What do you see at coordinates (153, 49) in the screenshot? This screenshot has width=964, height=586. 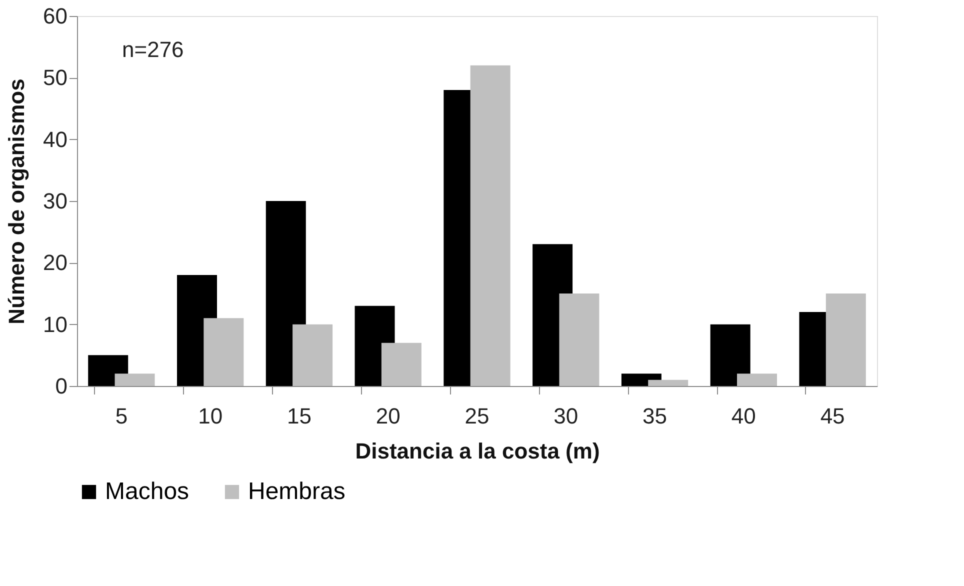 I see `annotation: n=276` at bounding box center [153, 49].